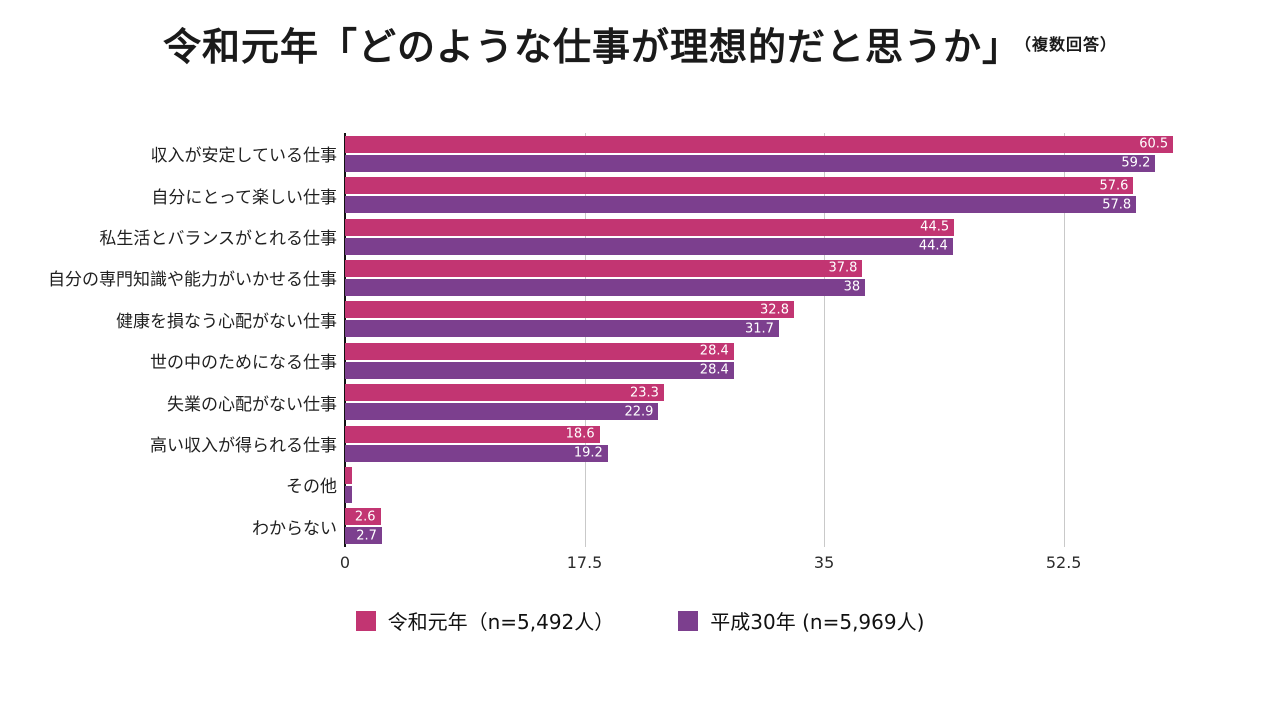 The width and height of the screenshot is (1280, 720). What do you see at coordinates (739, 186) in the screenshot?
I see `bar-reiwa1: 57.6` at bounding box center [739, 186].